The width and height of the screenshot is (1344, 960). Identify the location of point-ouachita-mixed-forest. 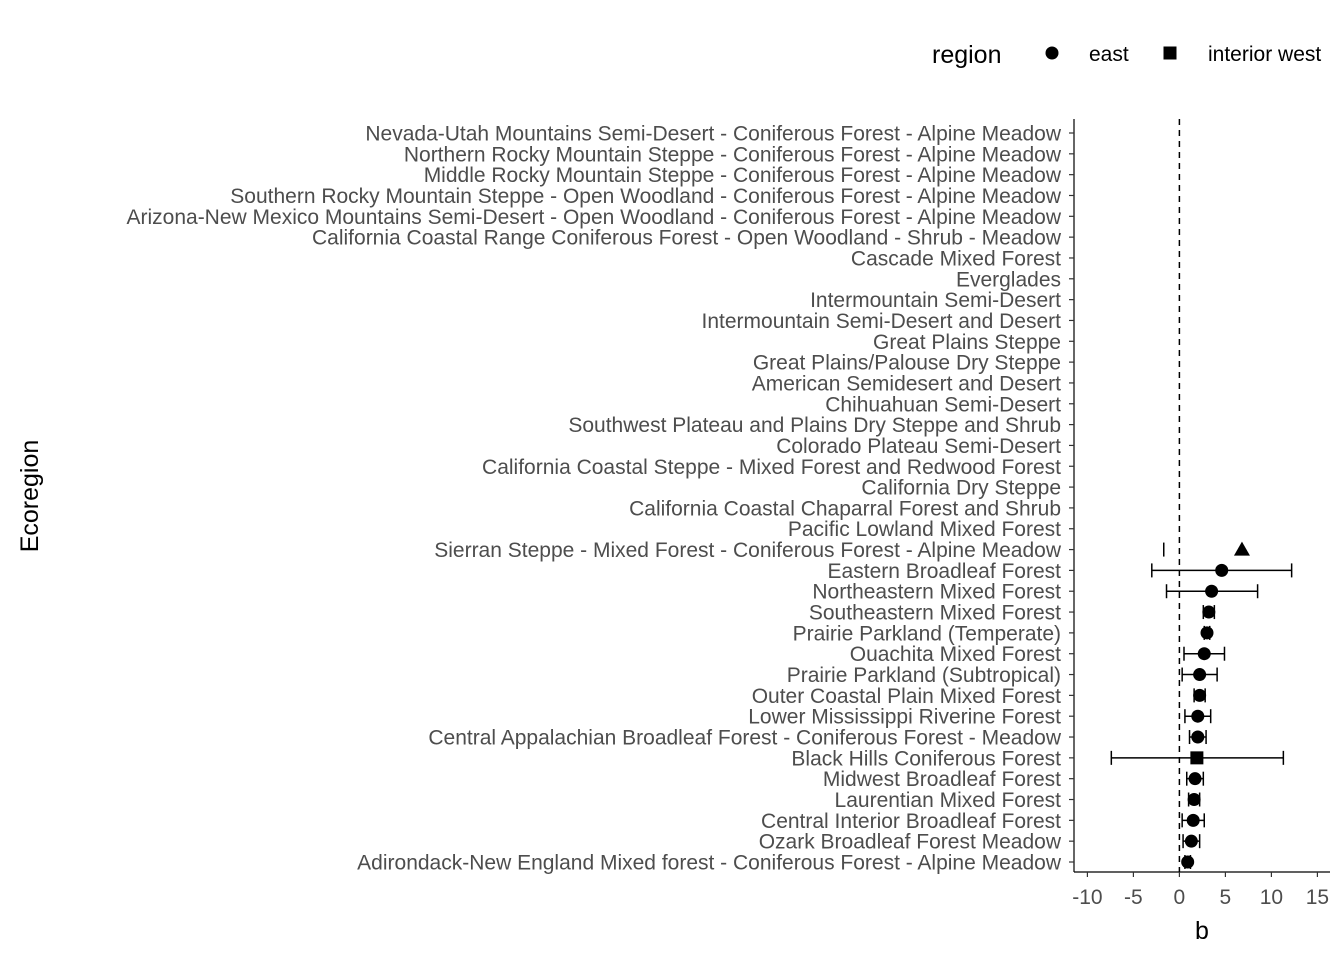
(1204, 653).